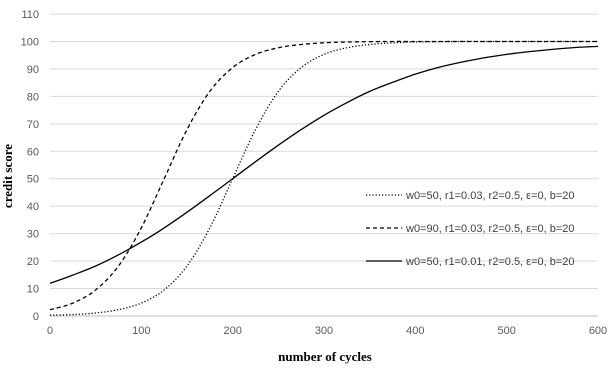 Image resolution: width=608 pixels, height=369 pixels. Describe the element at coordinates (50, 331) in the screenshot. I see `x-tick-label: 0` at that location.